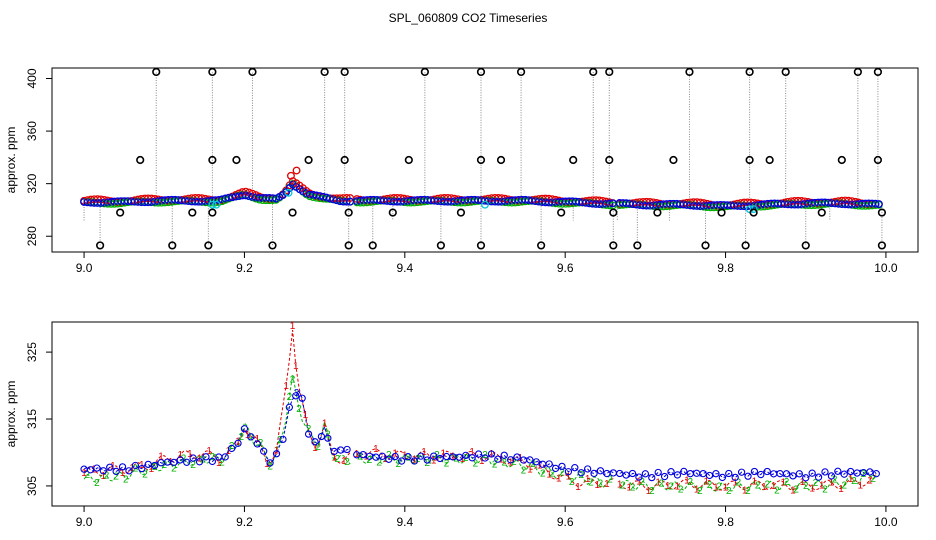 This screenshot has width=936, height=540. What do you see at coordinates (84, 268) in the screenshot?
I see `top-x-tick-label: 9.0` at bounding box center [84, 268].